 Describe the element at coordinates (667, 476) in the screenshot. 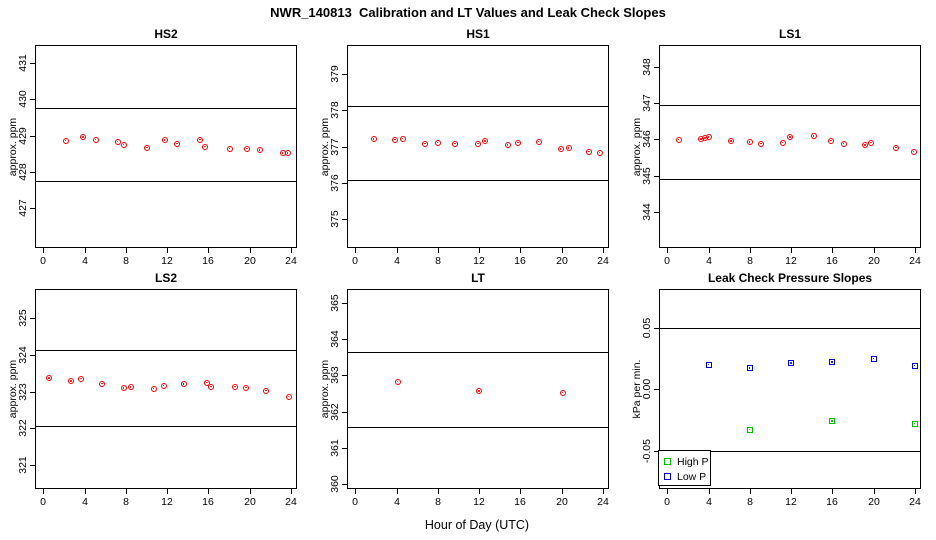

I see `legend-marker-square` at that location.